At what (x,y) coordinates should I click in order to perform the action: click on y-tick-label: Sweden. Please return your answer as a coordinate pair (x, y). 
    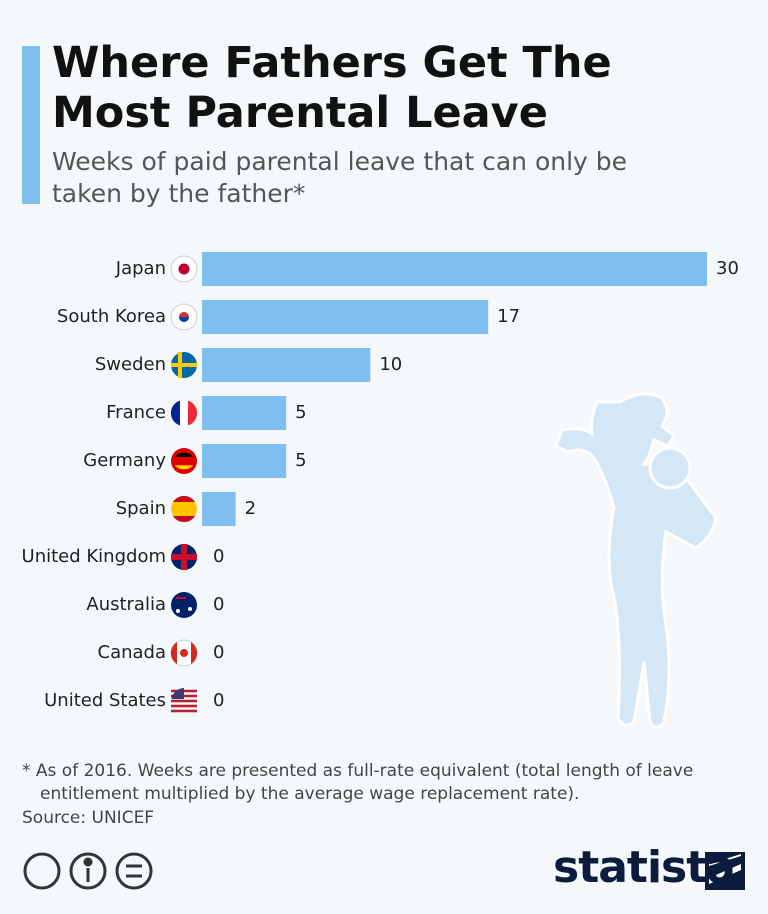
    Looking at the image, I should click on (130, 364).